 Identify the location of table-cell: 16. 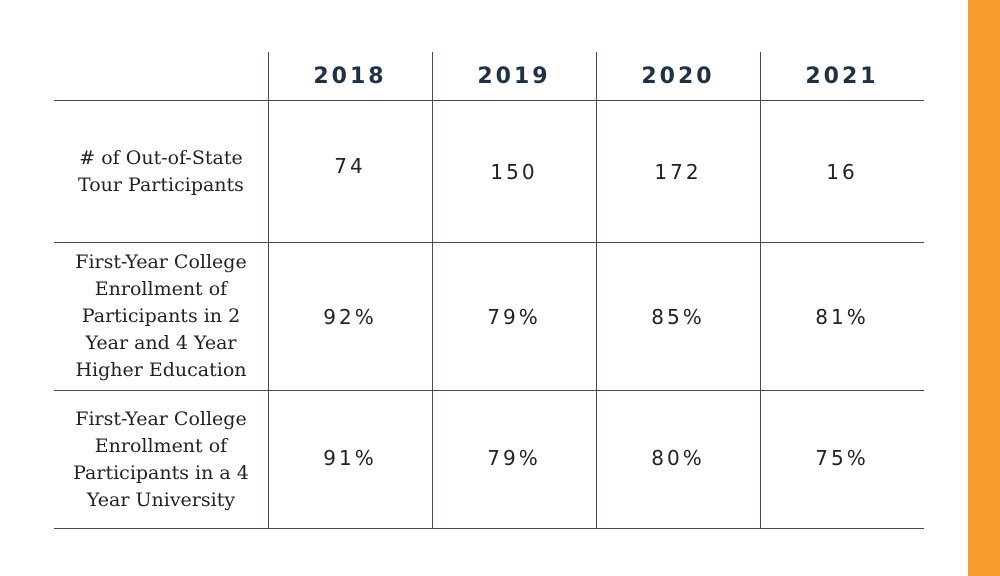
(842, 171).